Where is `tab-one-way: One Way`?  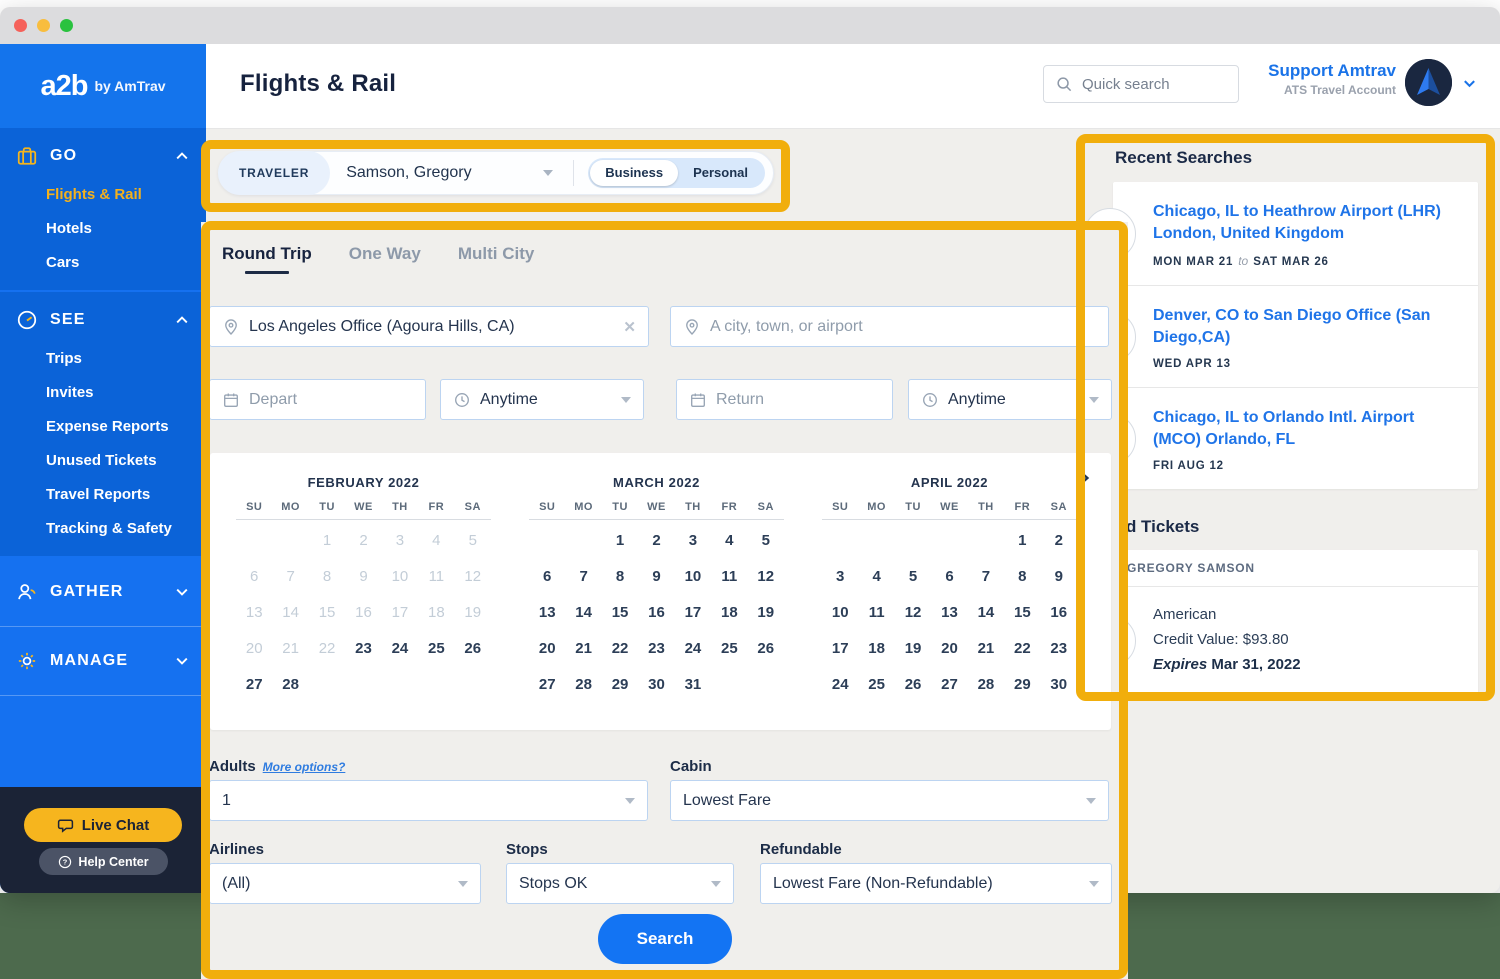 tab-one-way: One Way is located at coordinates (384, 253).